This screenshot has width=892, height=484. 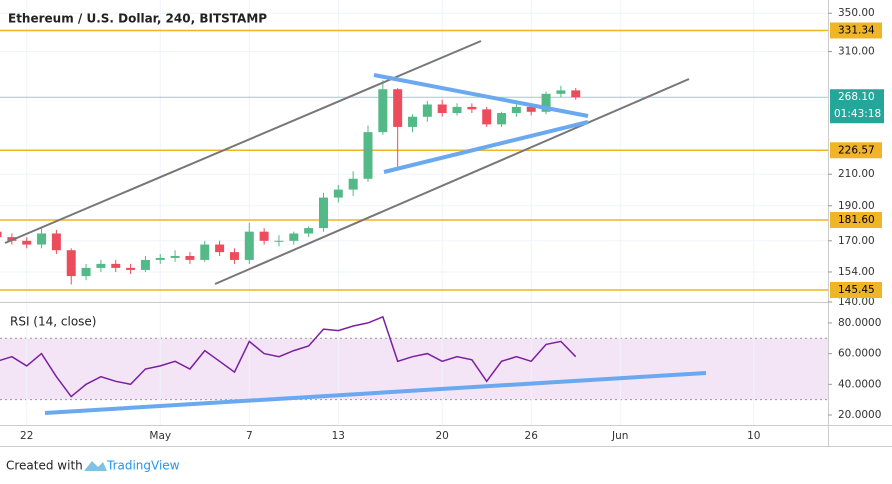 I want to click on last-price-bg, so click(x=857, y=106).